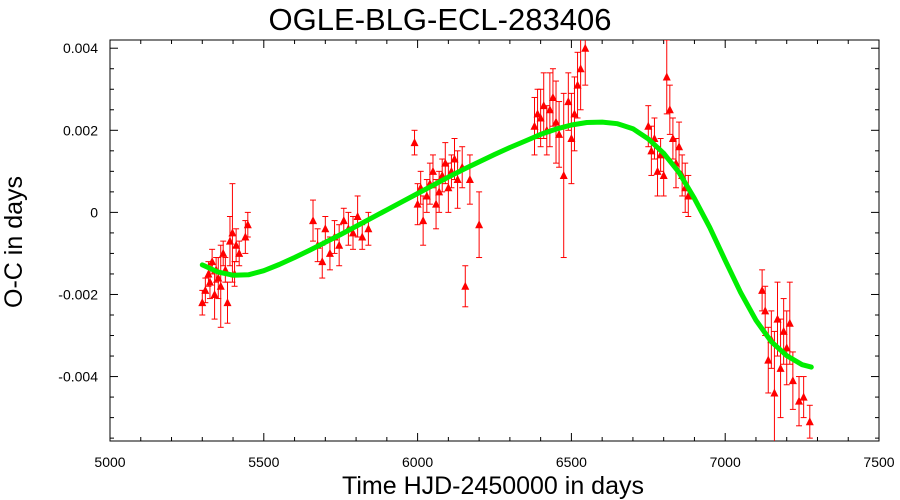  I want to click on y-tick-label: 0.002, so click(80, 130).